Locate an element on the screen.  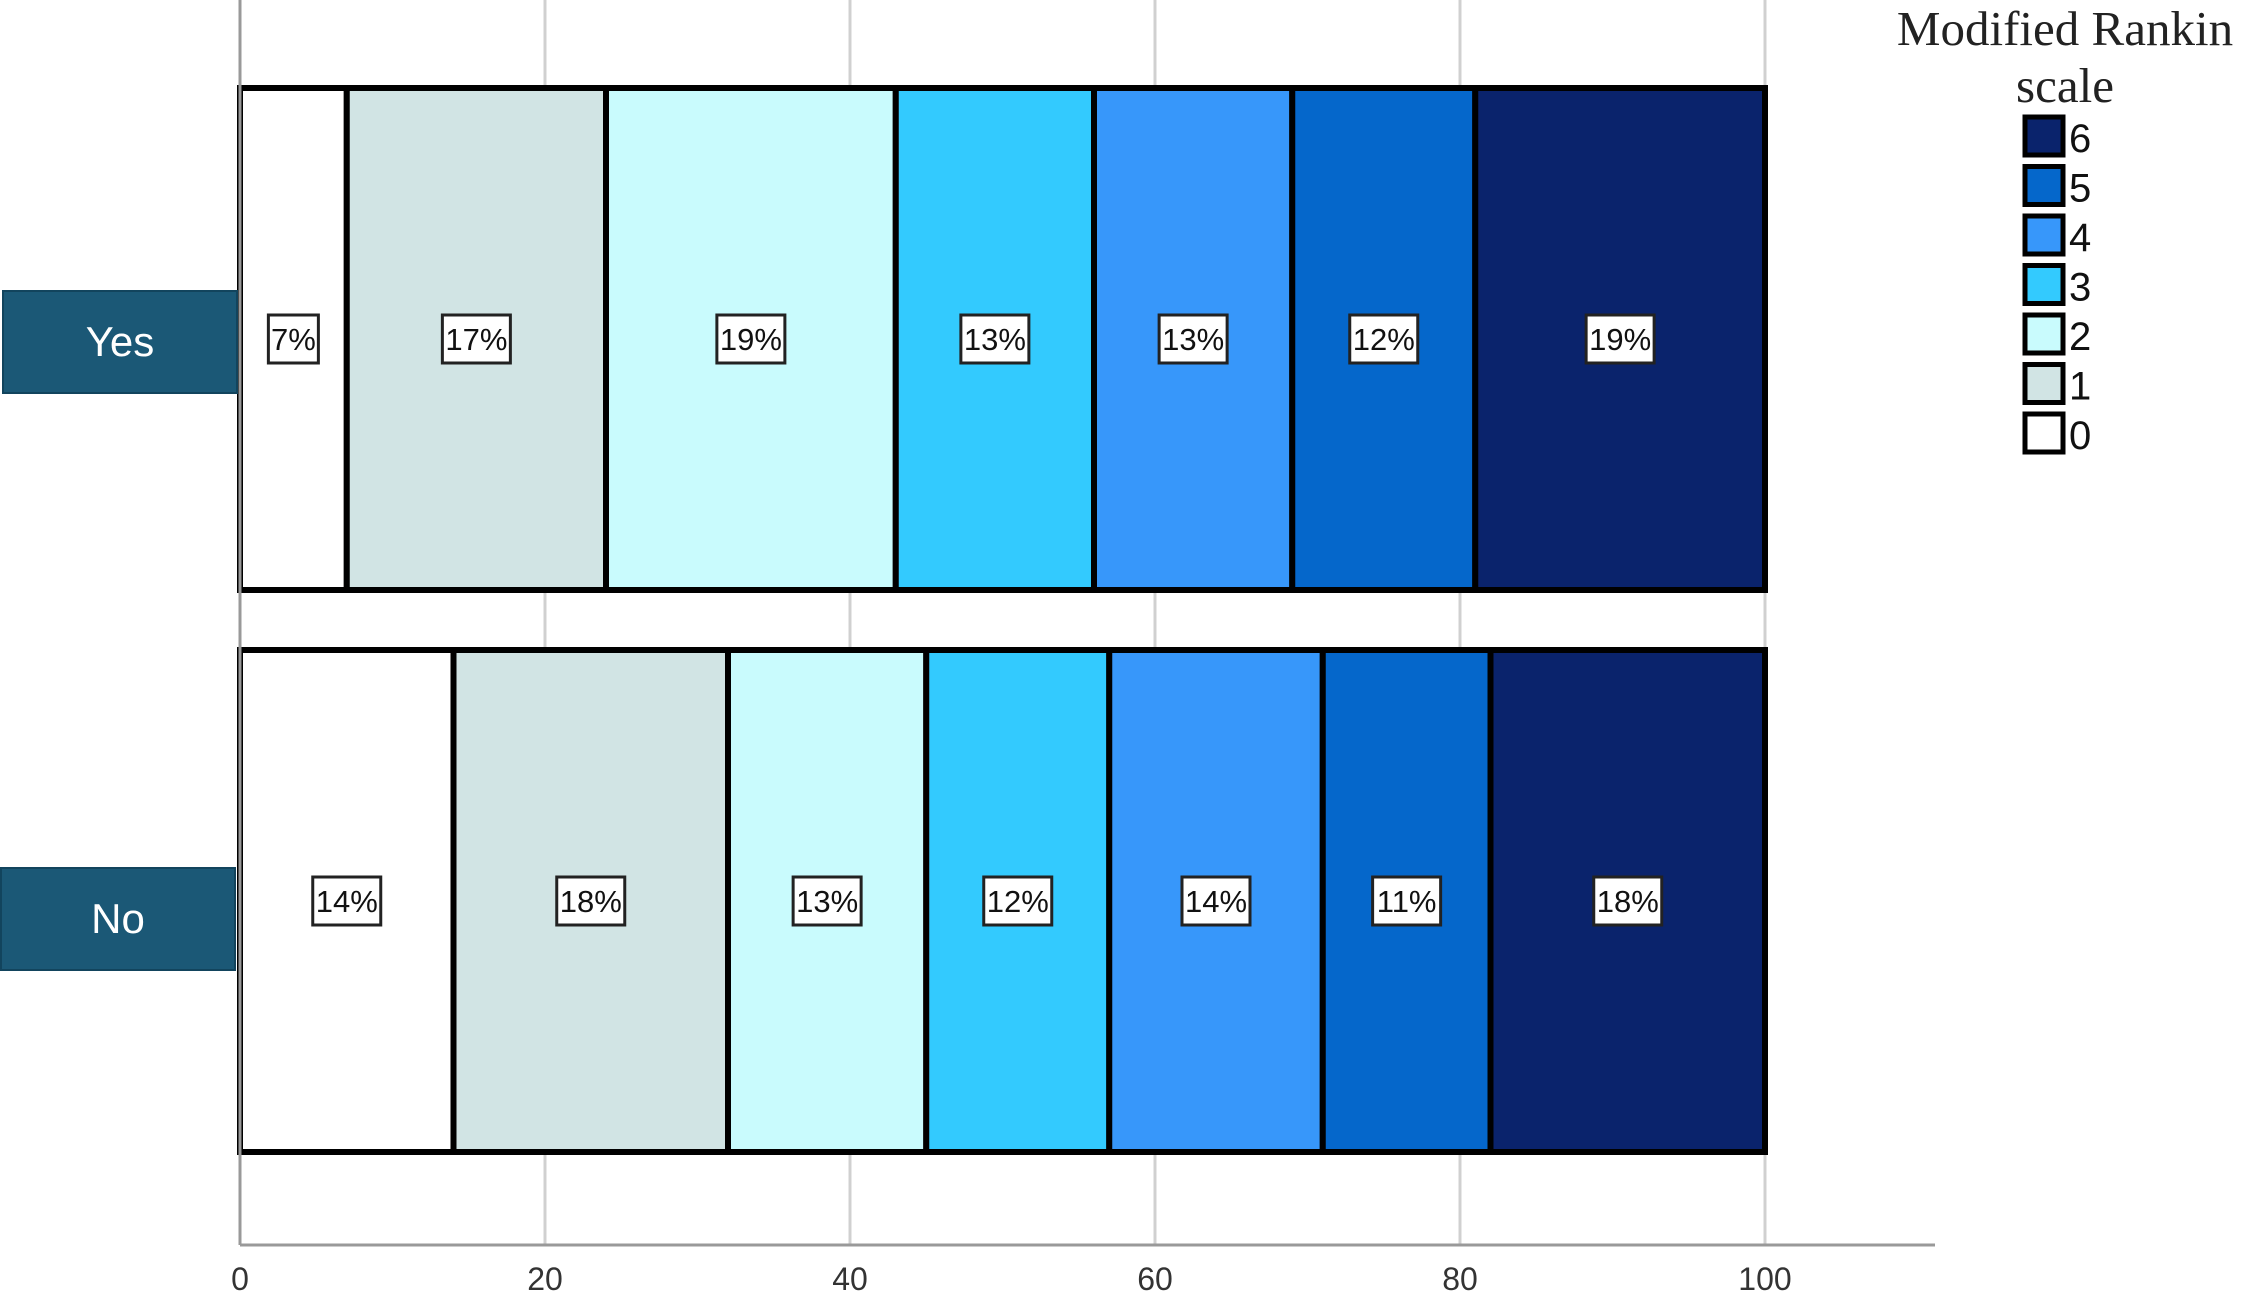
data-label: 17% is located at coordinates (476, 339).